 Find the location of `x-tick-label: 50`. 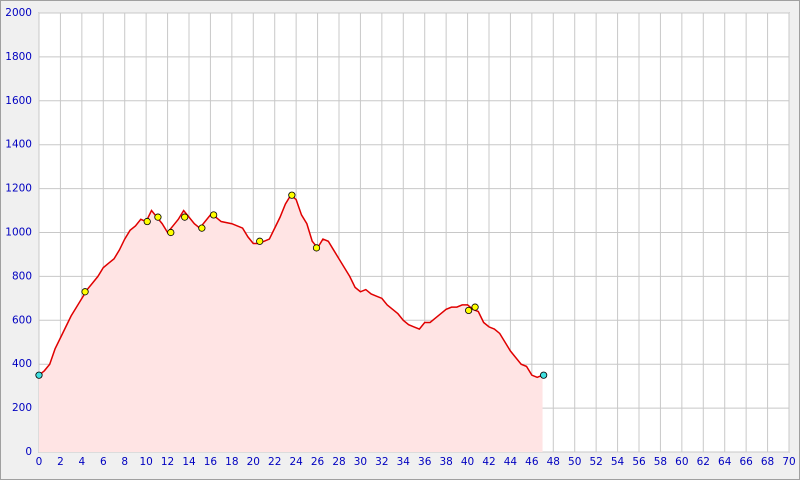

x-tick-label: 50 is located at coordinates (574, 462).